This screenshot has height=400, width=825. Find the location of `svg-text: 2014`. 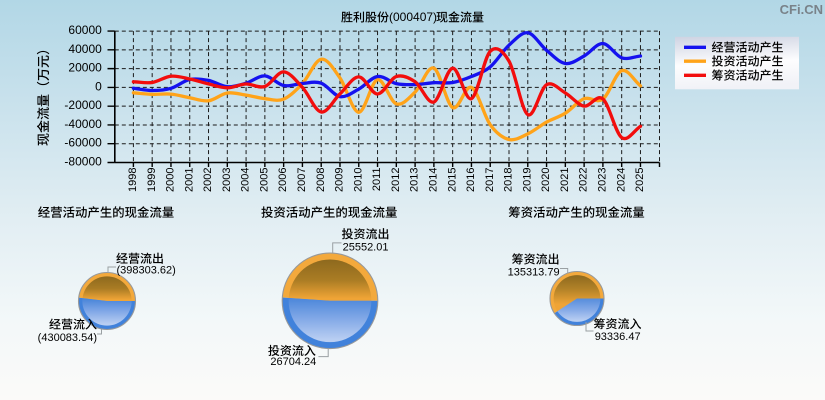

svg-text: 2014 is located at coordinates (433, 180).